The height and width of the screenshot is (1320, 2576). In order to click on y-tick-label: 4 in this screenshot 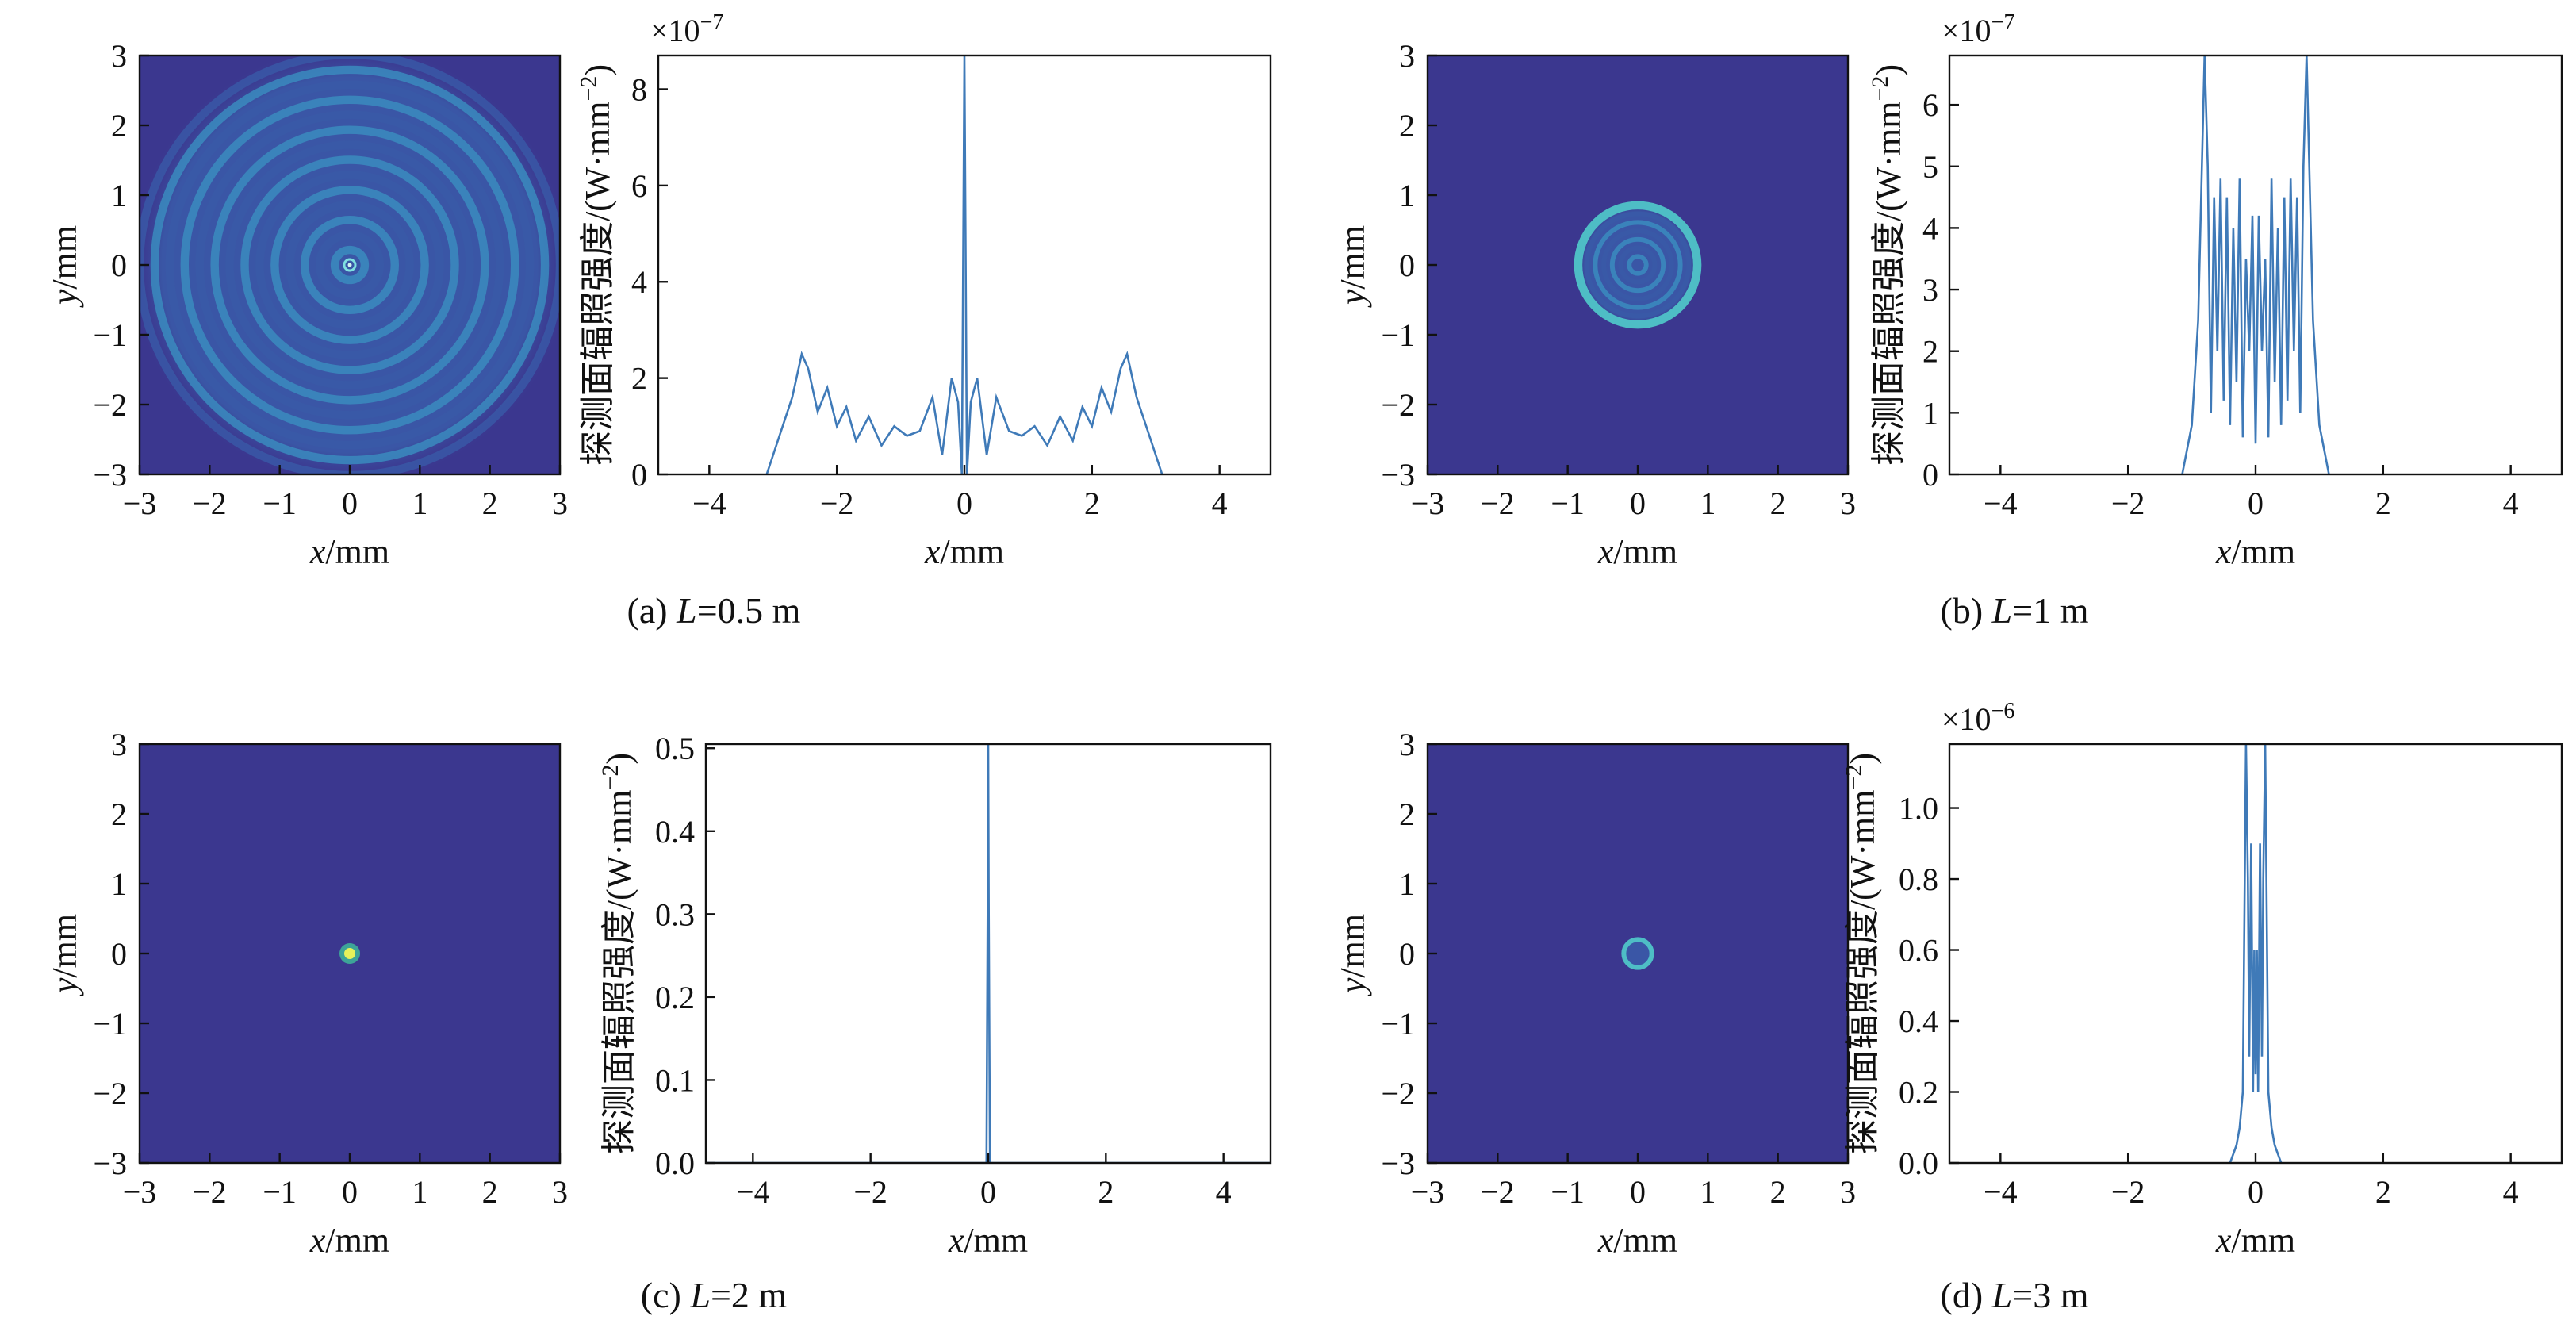, I will do `click(1930, 228)`.